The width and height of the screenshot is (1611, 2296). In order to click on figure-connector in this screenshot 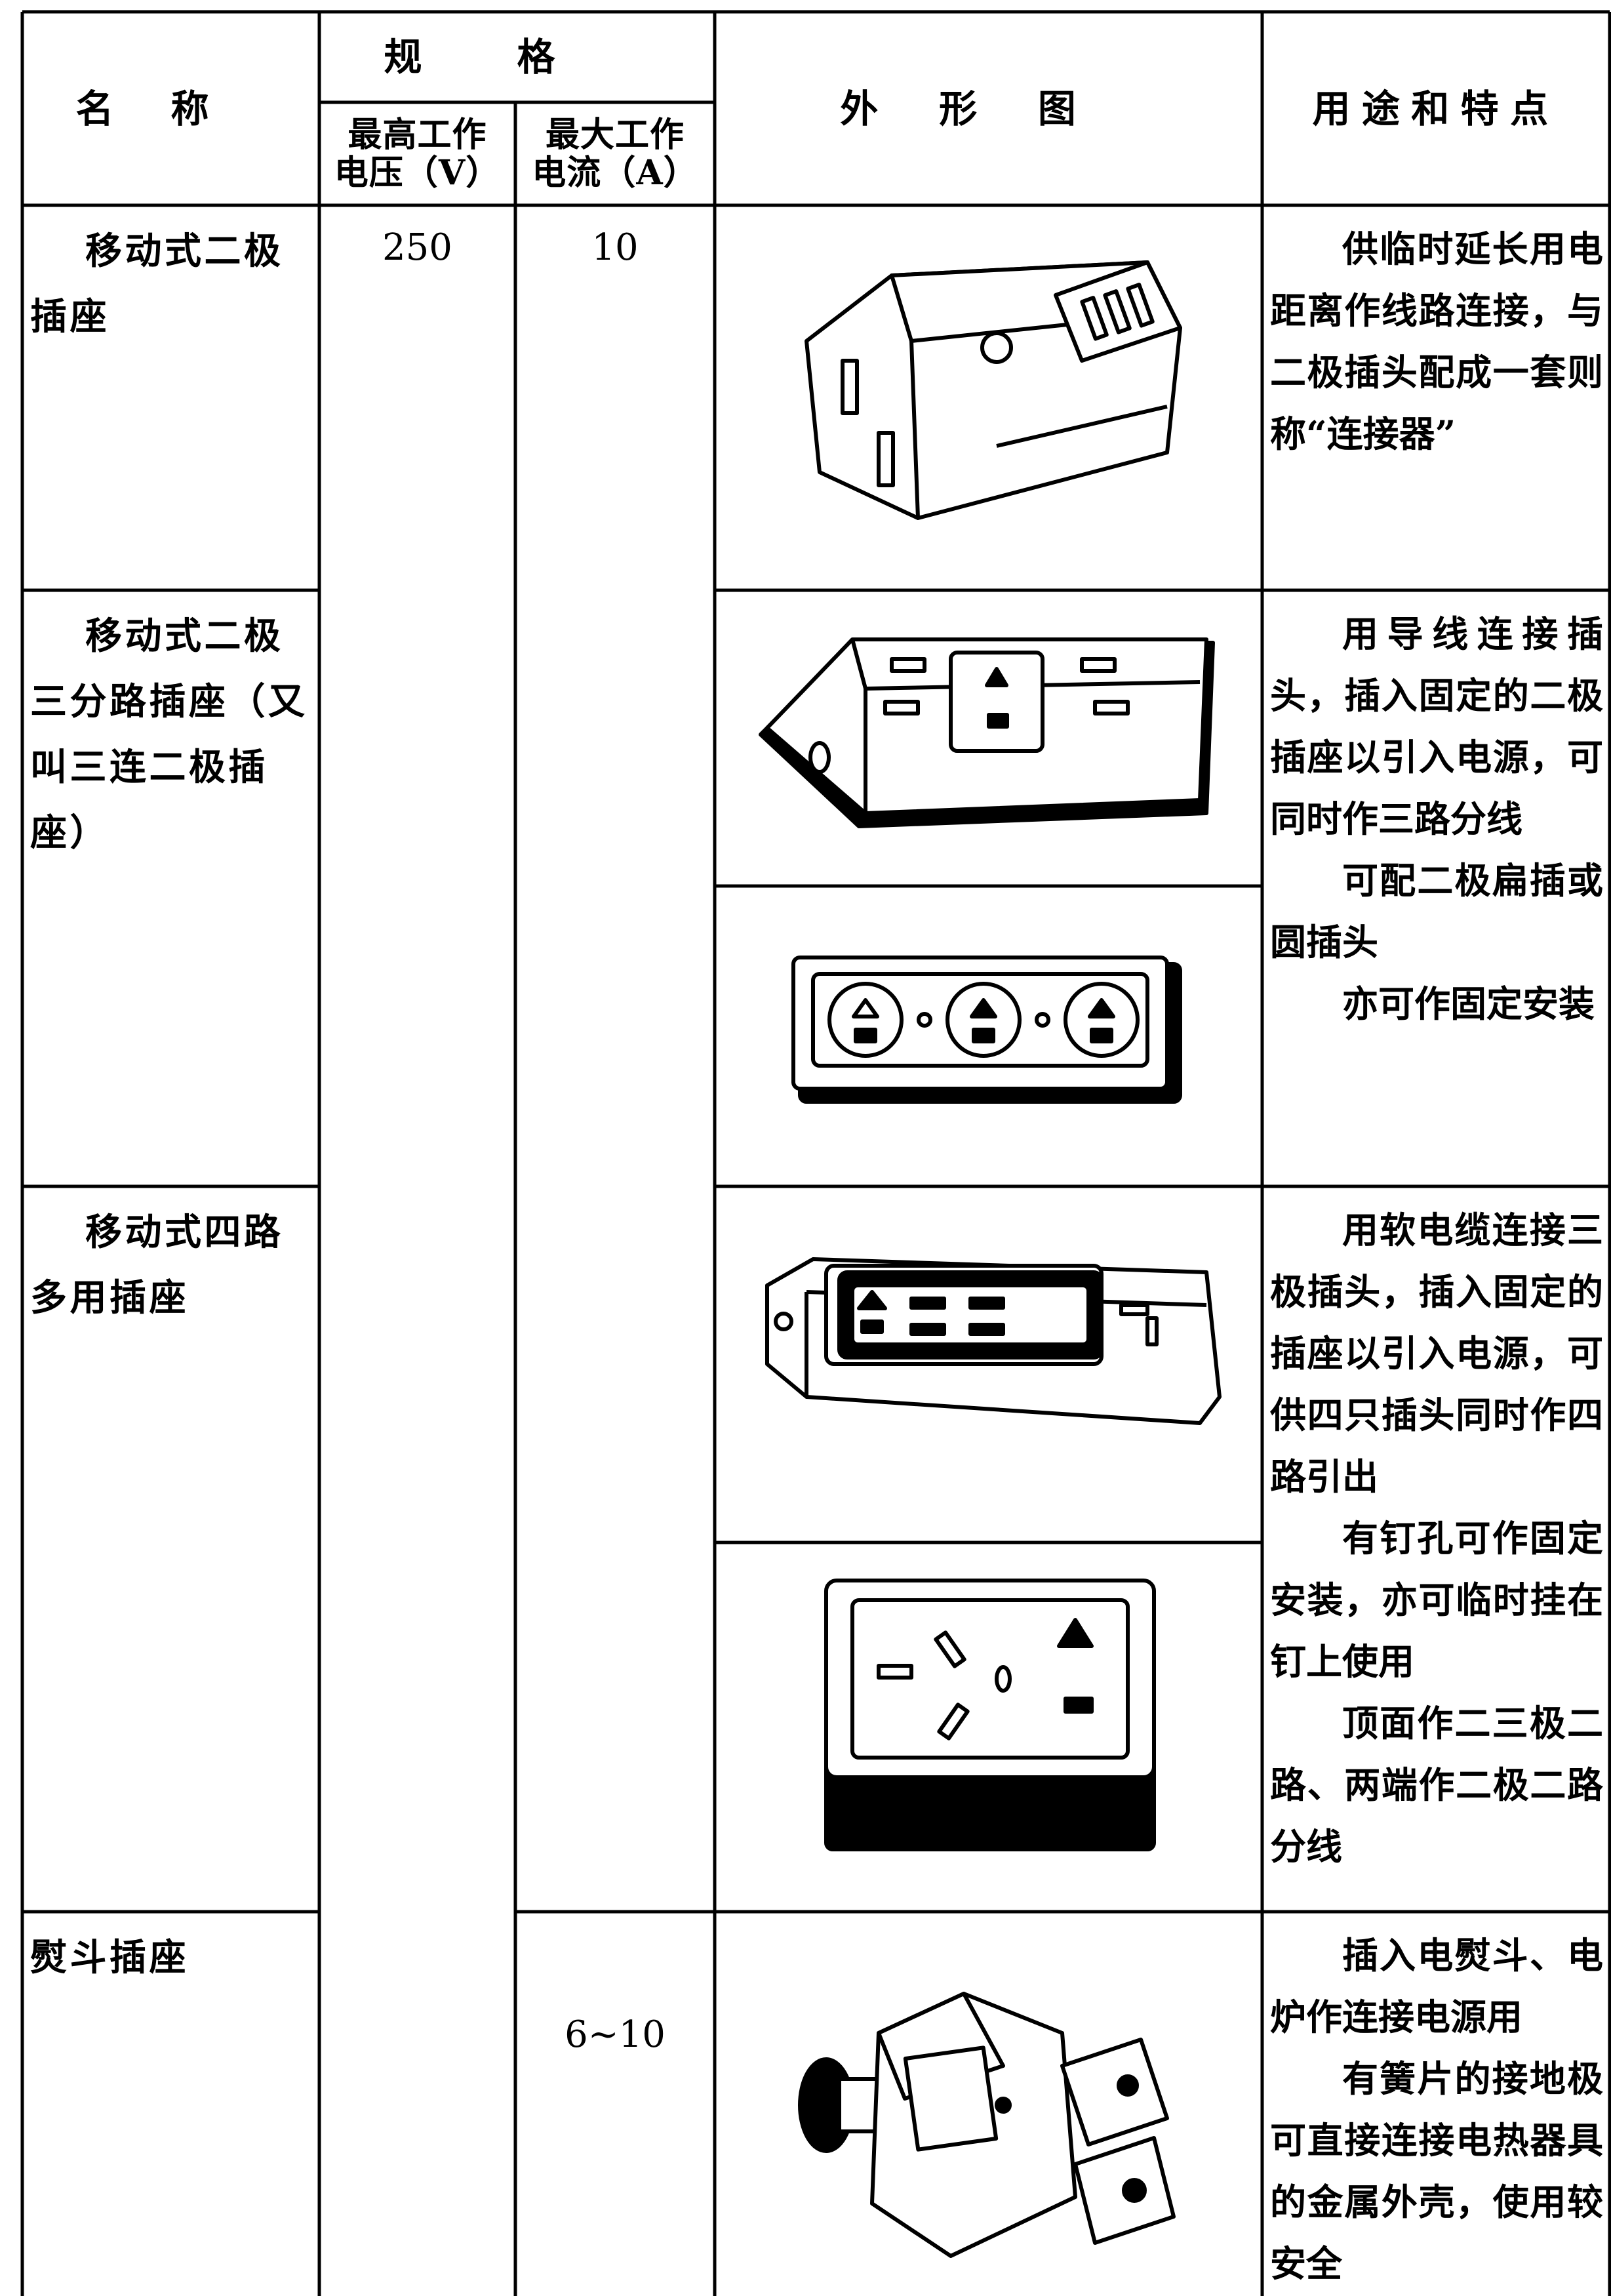, I will do `click(994, 390)`.